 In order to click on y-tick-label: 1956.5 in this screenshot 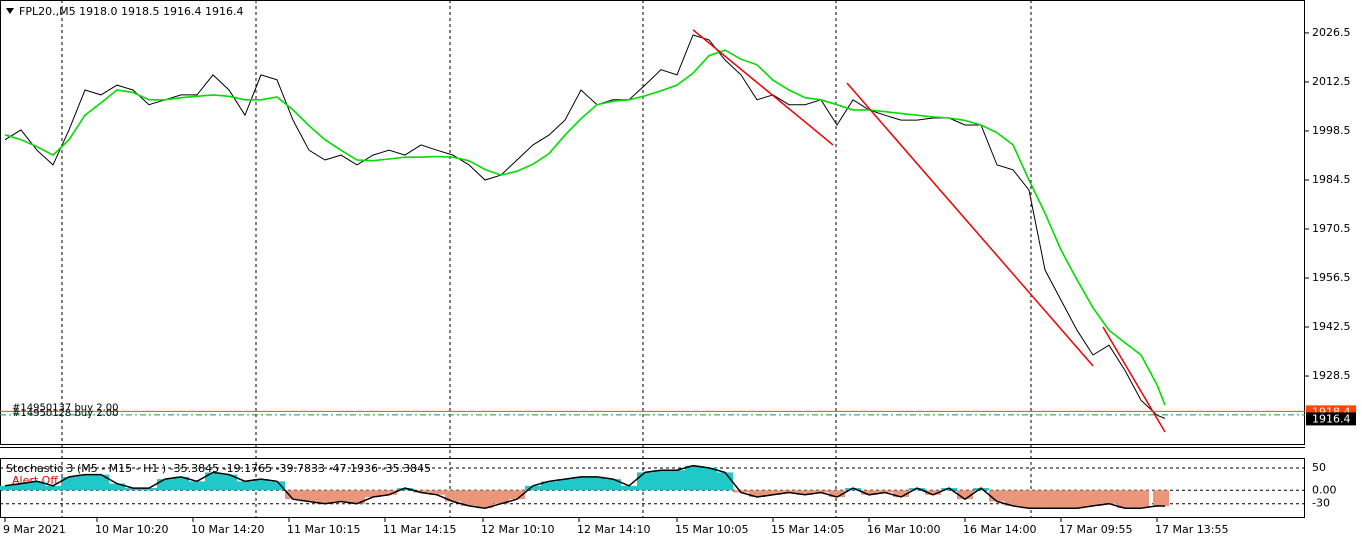, I will do `click(1331, 277)`.